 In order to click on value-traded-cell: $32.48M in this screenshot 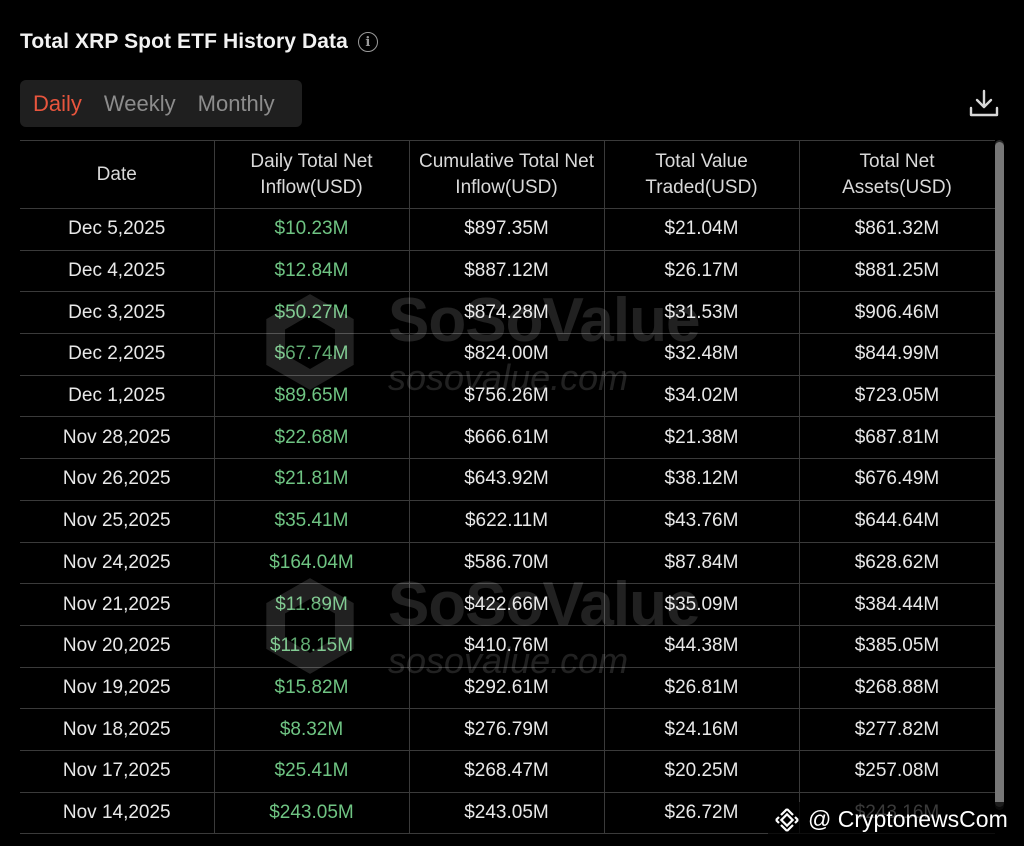, I will do `click(701, 354)`.